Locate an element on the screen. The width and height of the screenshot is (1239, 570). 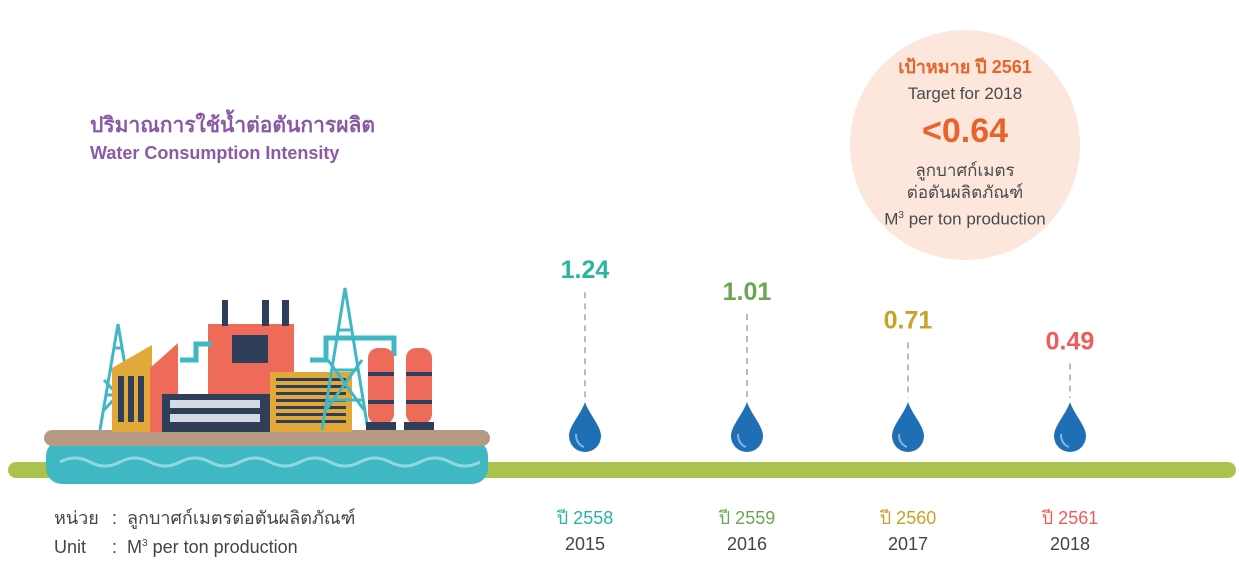
year-be-label: ปี 2561 is located at coordinates (1070, 518).